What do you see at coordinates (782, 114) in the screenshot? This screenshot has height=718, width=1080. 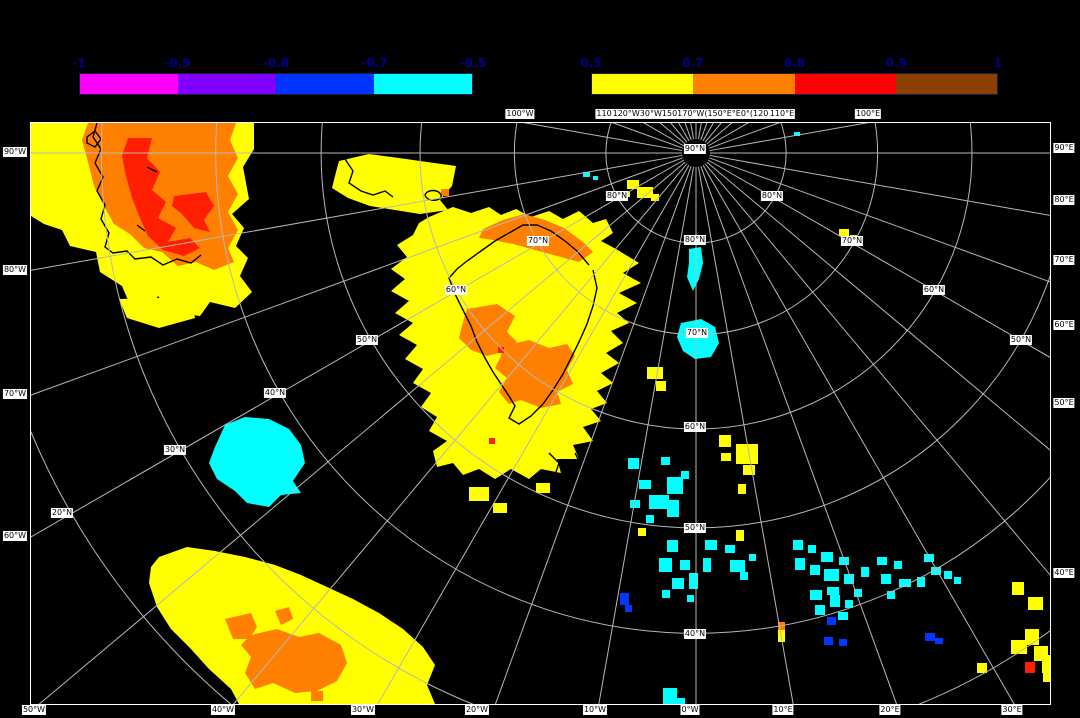 I see `graticule-edge-label: 110°E` at bounding box center [782, 114].